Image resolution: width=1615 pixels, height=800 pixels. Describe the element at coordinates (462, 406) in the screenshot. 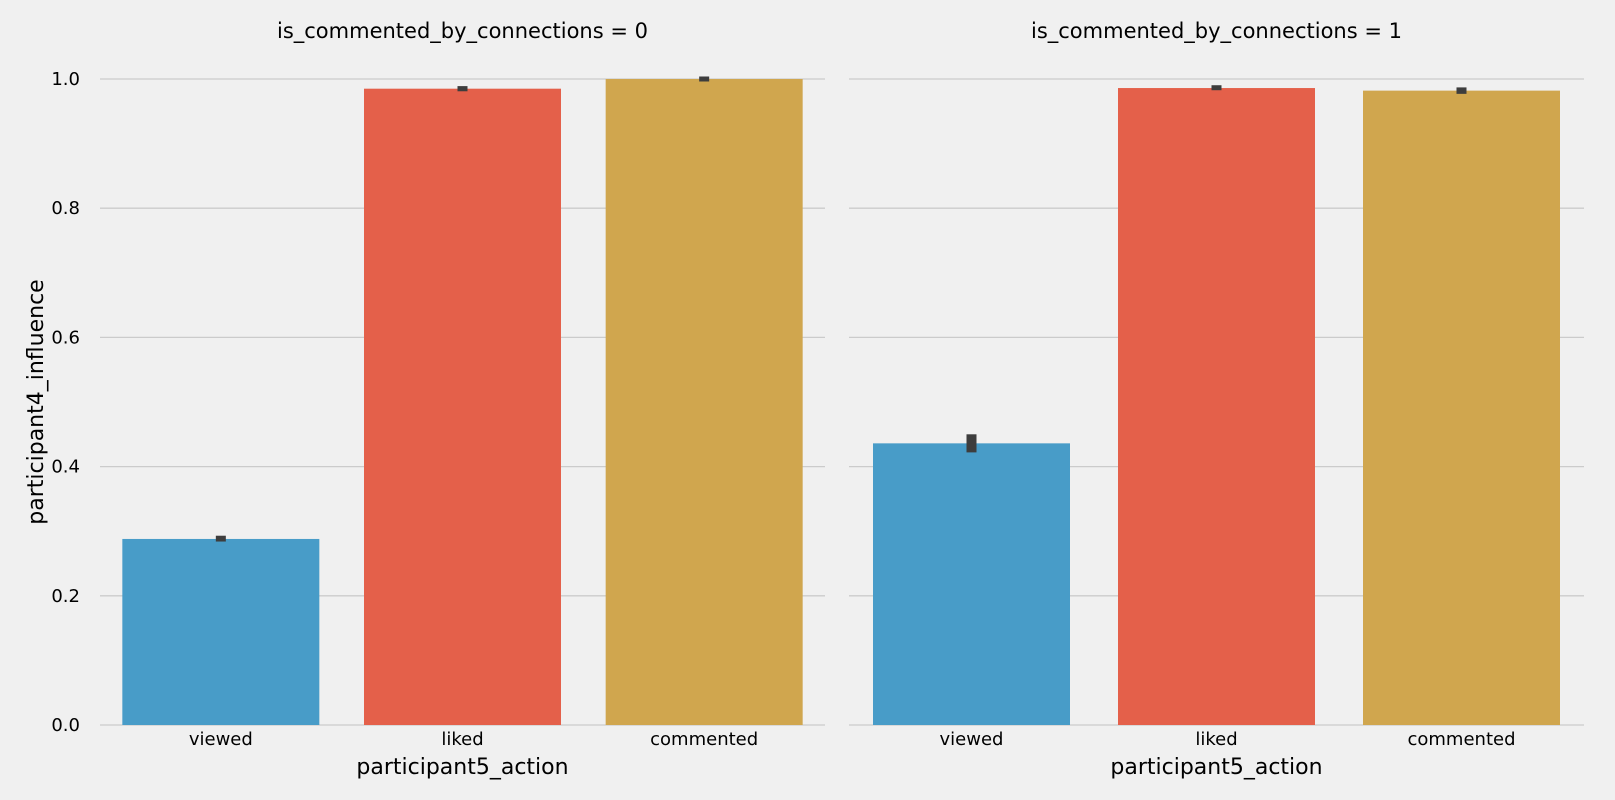

I see `bar-p1-liked` at that location.